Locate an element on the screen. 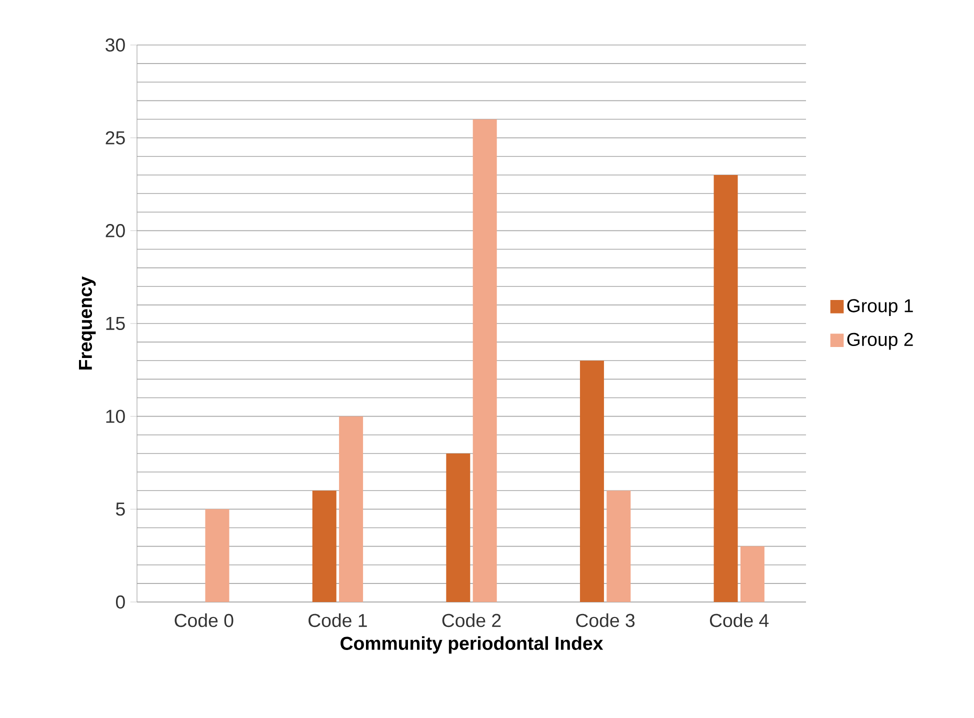  x-tick-label: Code 0 is located at coordinates (204, 620).